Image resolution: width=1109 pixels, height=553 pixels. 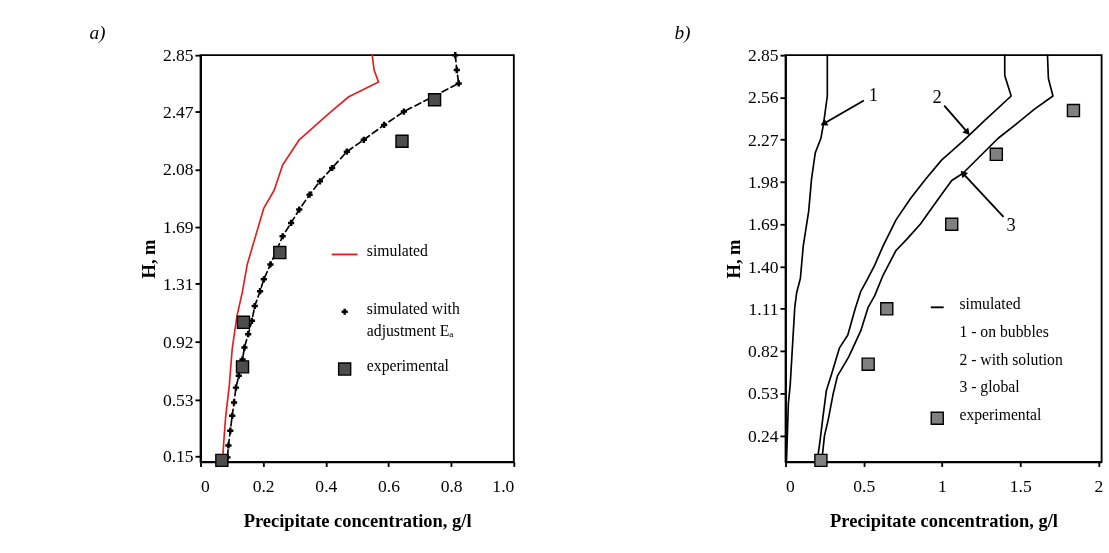 I want to click on legend-label: simulated with adjustment Eₐ, so click(x=413, y=319).